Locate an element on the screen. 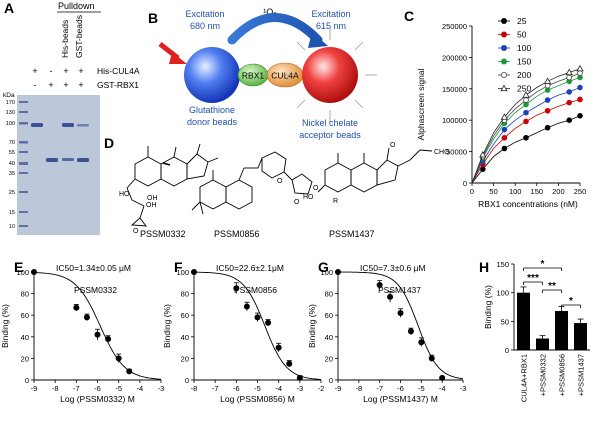  x-tick-label: -6 is located at coordinates (400, 388).